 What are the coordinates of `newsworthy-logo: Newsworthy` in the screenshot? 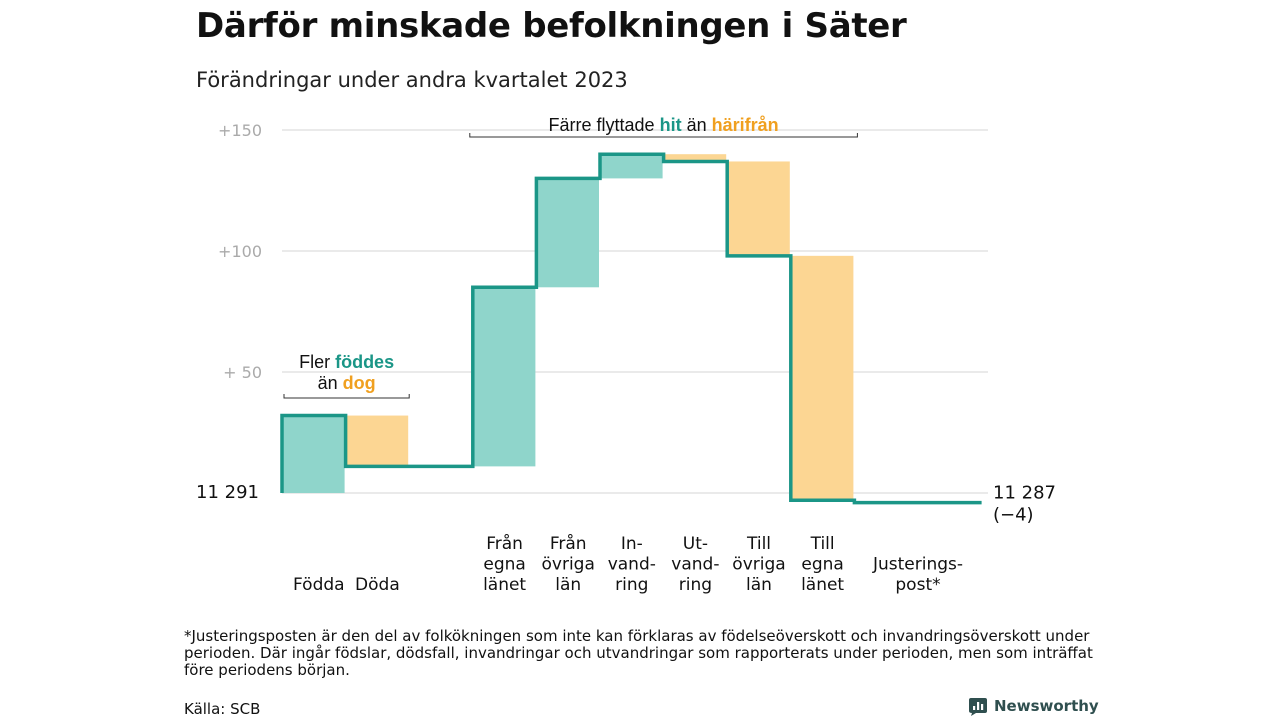 It's located at (1033, 706).